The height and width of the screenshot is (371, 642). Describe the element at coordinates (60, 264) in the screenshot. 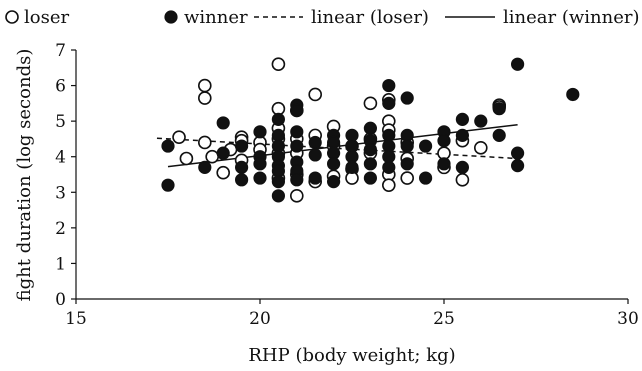

I see `y-tick-label: 1` at that location.